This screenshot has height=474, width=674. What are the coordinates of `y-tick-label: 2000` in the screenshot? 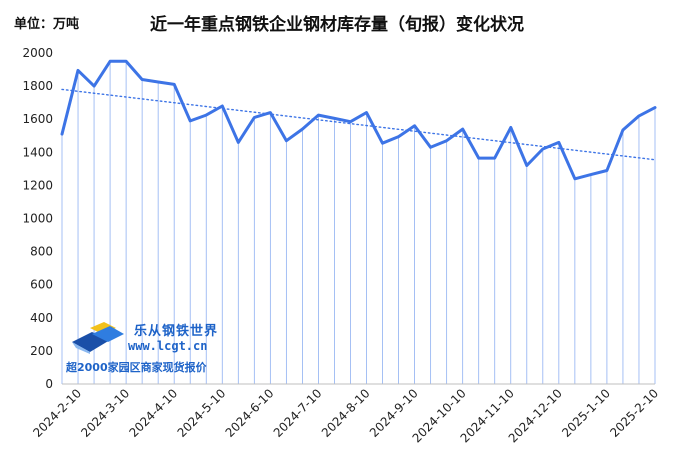 It's located at (37, 53).